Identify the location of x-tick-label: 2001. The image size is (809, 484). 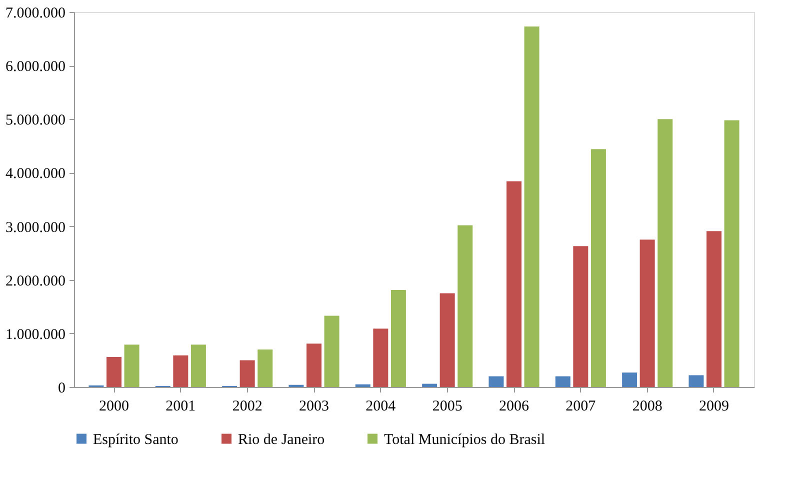
(181, 406).